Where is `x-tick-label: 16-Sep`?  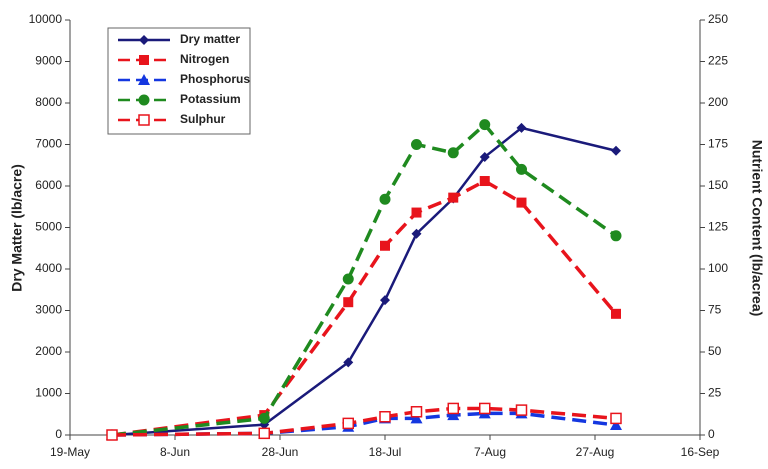
x-tick-label: 16-Sep is located at coordinates (700, 452).